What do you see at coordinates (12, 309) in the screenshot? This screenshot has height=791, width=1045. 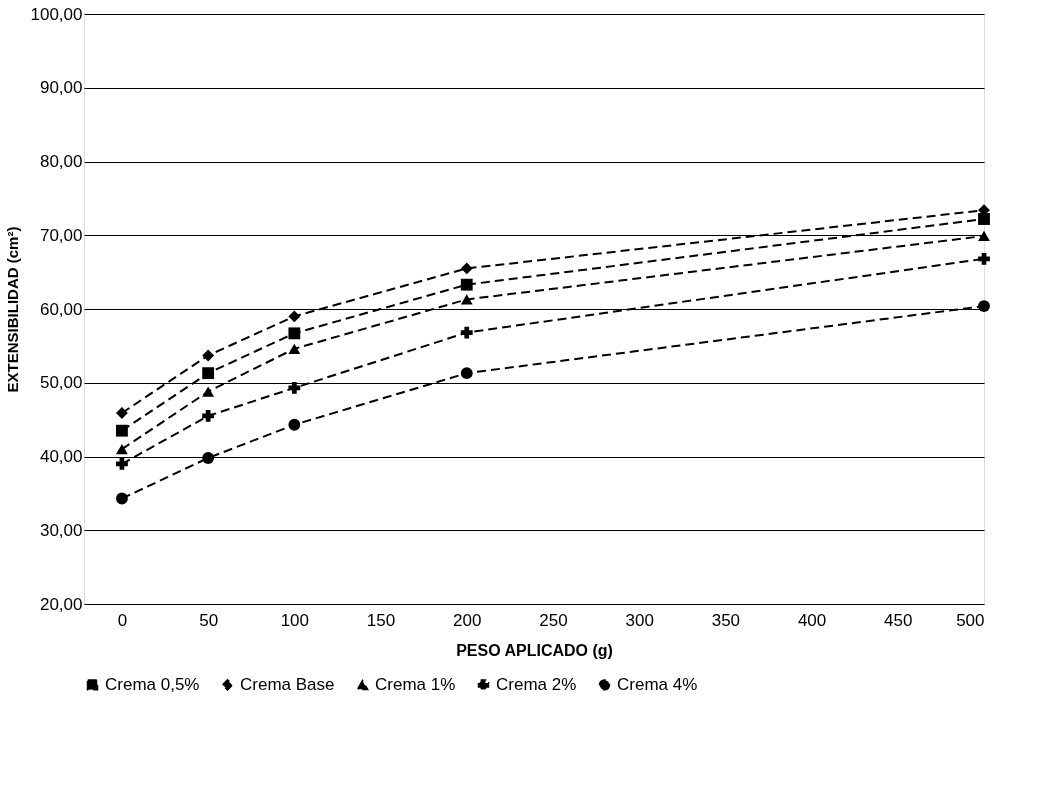 I see `y-axis-title: EXTENSIBILIDAD (cm²)` at bounding box center [12, 309].